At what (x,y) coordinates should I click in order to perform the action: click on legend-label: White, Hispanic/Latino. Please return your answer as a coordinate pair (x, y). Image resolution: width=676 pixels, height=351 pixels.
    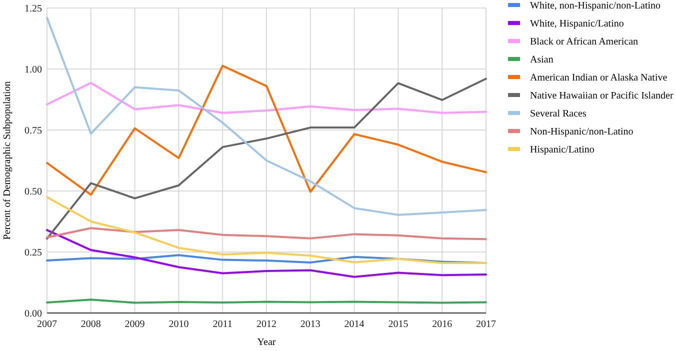
    Looking at the image, I should click on (577, 24).